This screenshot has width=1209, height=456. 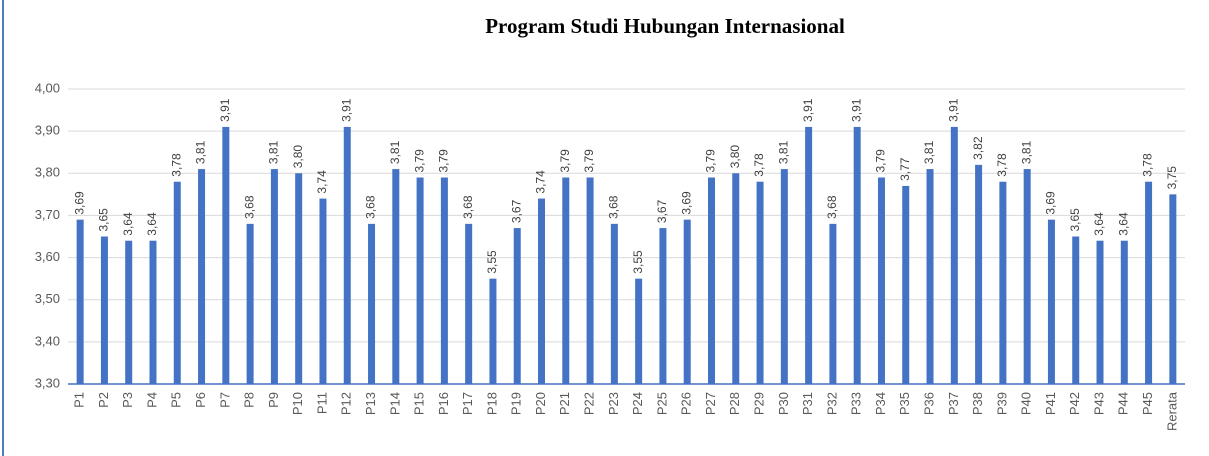 What do you see at coordinates (807, 403) in the screenshot?
I see `x-tick-label: P31` at bounding box center [807, 403].